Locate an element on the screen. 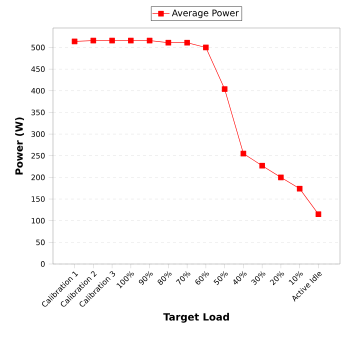 The image size is (348, 348). x-axis-title: Target Load is located at coordinates (196, 317).